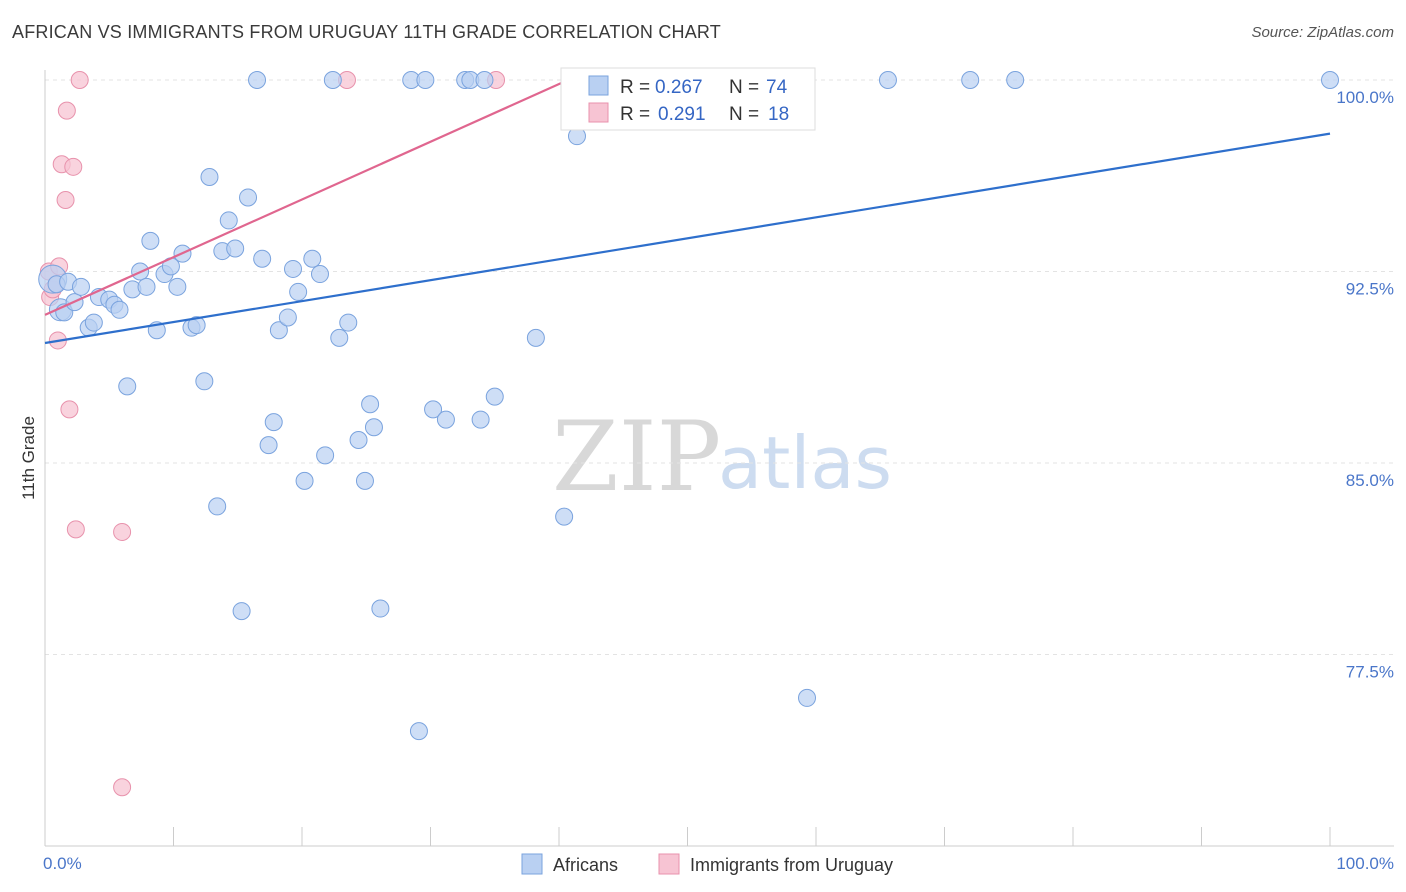  Describe the element at coordinates (778, 114) in the screenshot. I see `legend-n-value-uruguay: 18` at that location.